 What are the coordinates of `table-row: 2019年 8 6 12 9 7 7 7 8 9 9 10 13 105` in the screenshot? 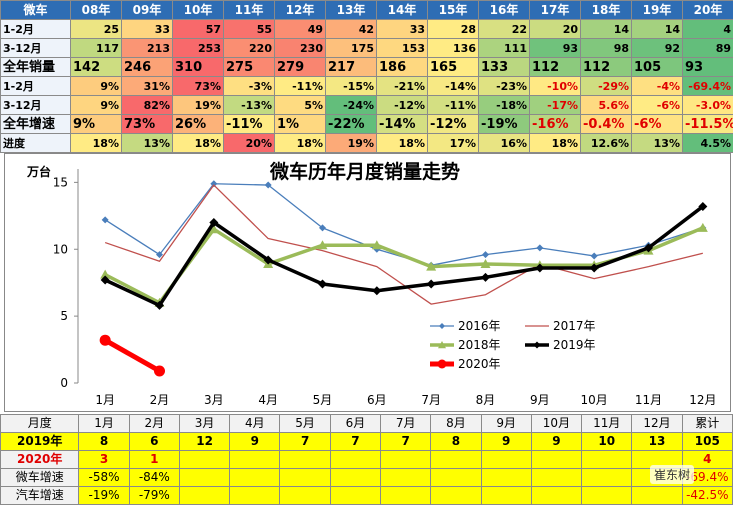 It's located at (366, 441).